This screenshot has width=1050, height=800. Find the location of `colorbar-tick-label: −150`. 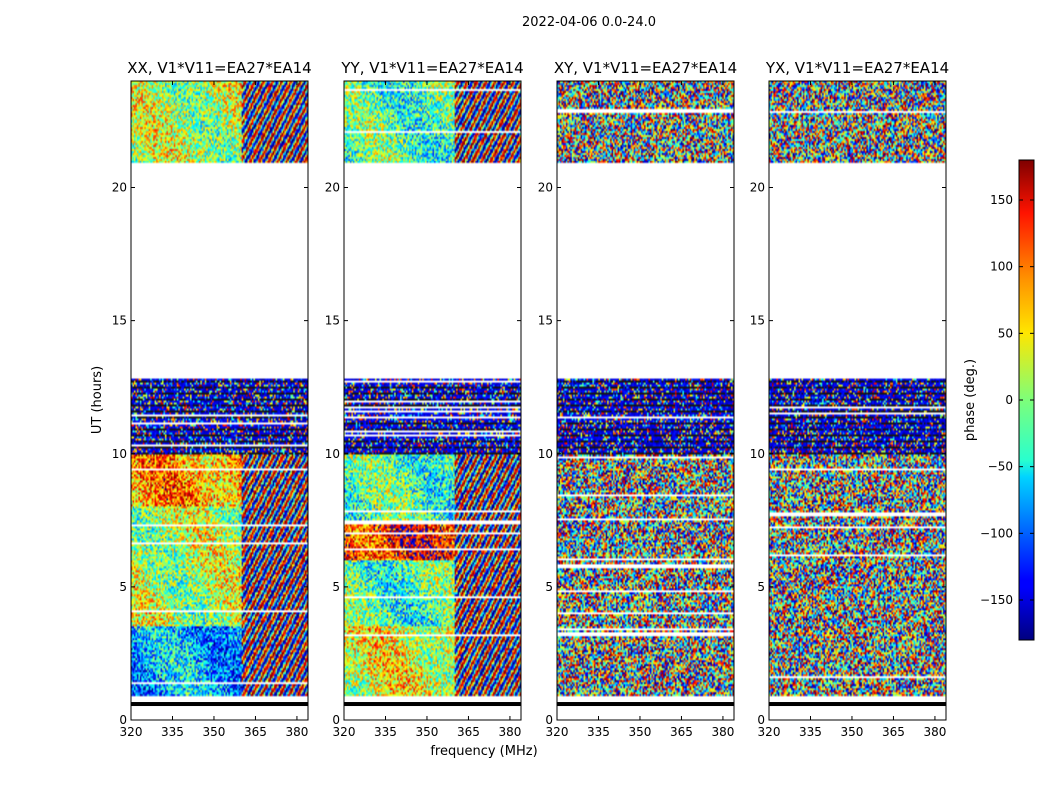

colorbar-tick-label: −150 is located at coordinates (996, 600).